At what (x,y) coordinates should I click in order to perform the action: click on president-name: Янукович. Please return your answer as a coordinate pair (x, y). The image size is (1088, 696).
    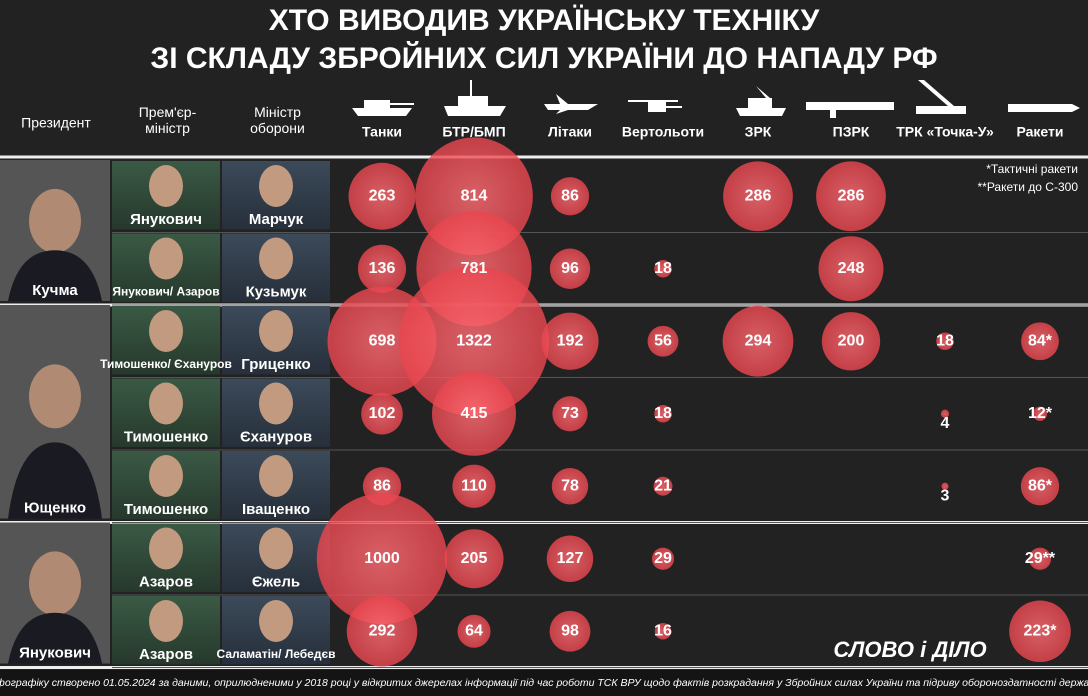
    Looking at the image, I should click on (55, 652).